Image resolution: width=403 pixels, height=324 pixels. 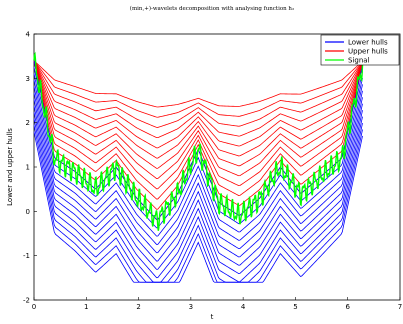 I want to click on y-axis-label: Lower and upper hulls, so click(x=10, y=167).